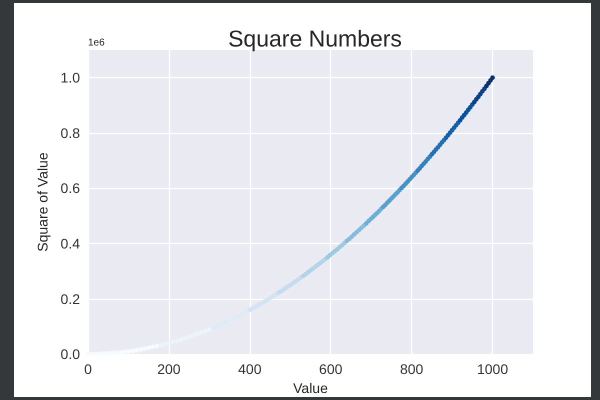  Describe the element at coordinates (42, 202) in the screenshot. I see `y-axis-title: Square of Value` at that location.